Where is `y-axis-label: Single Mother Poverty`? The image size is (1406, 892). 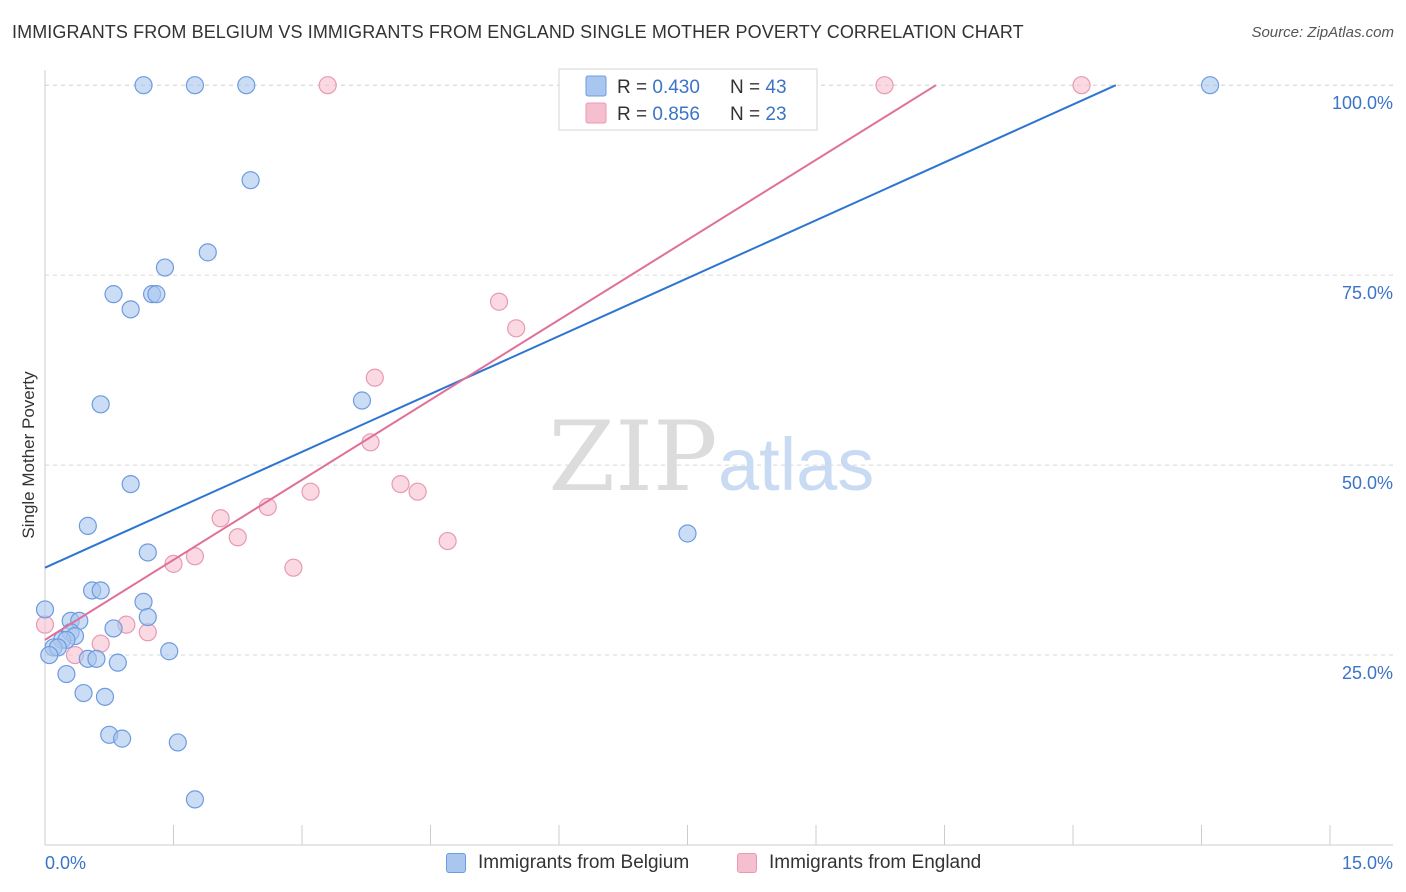 y-axis-label: Single Mother Poverty is located at coordinates (28, 455).